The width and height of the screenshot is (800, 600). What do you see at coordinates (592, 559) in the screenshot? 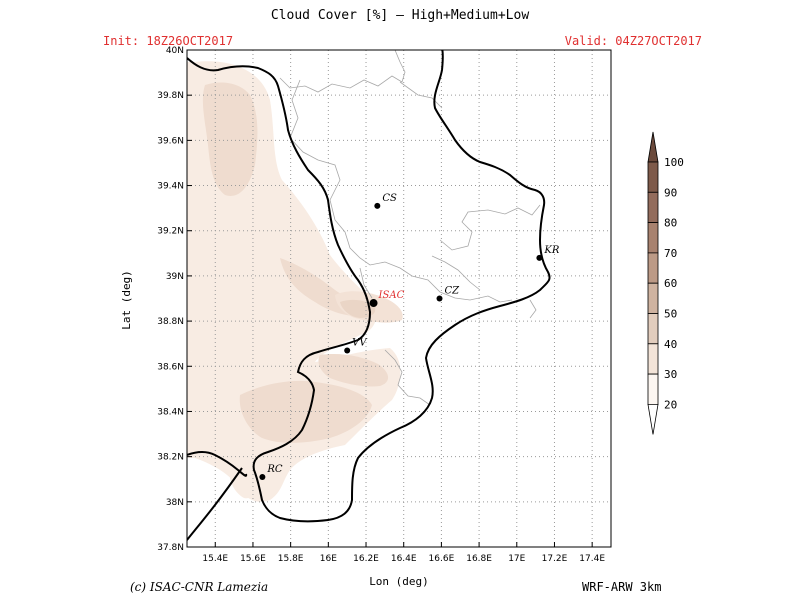
I see `x-tick-label: 17.4E` at bounding box center [592, 559].